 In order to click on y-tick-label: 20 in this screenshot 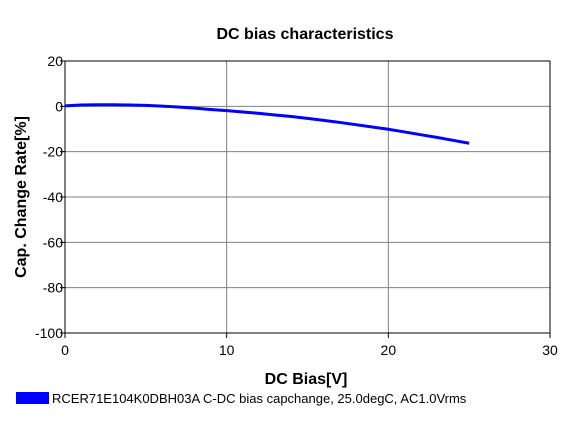, I will do `click(55, 61)`.